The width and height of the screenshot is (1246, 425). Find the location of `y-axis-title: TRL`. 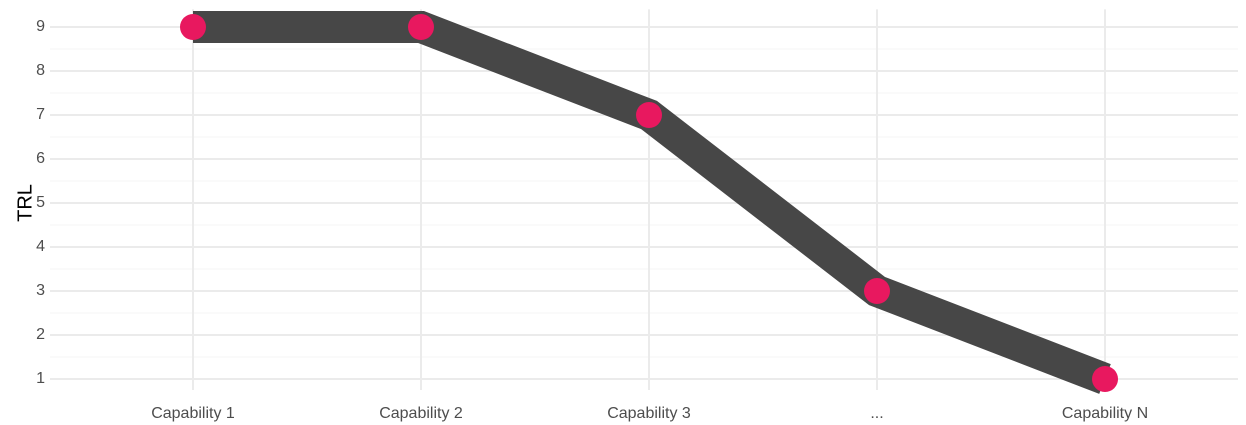

y-axis-title: TRL is located at coordinates (25, 203).